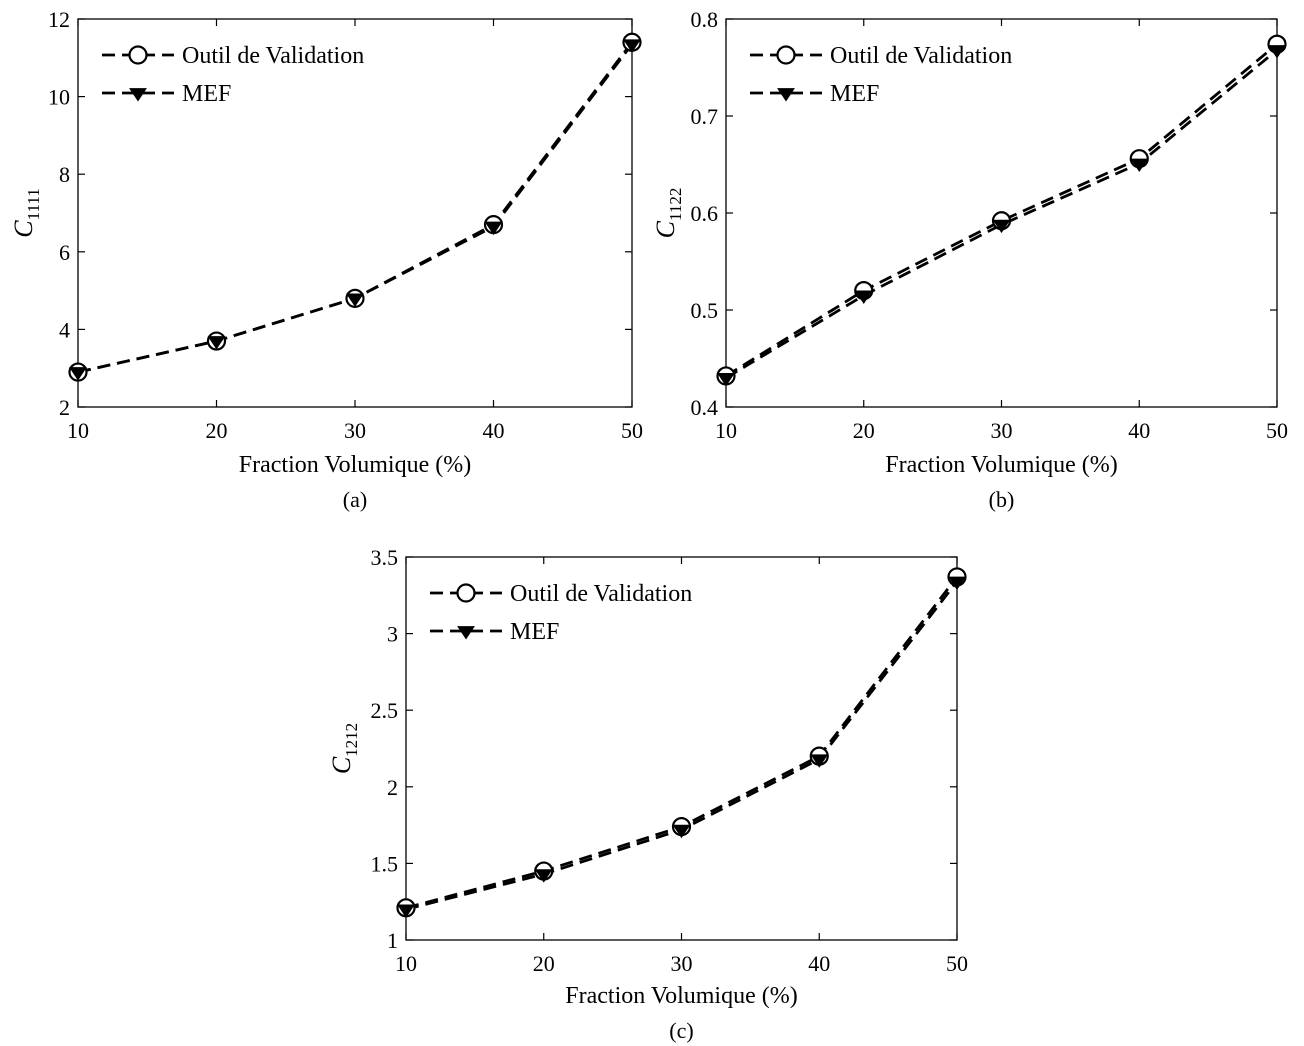 The image size is (1304, 1046). Describe the element at coordinates (392, 940) in the screenshot. I see `y-tick-label: 1` at that location.